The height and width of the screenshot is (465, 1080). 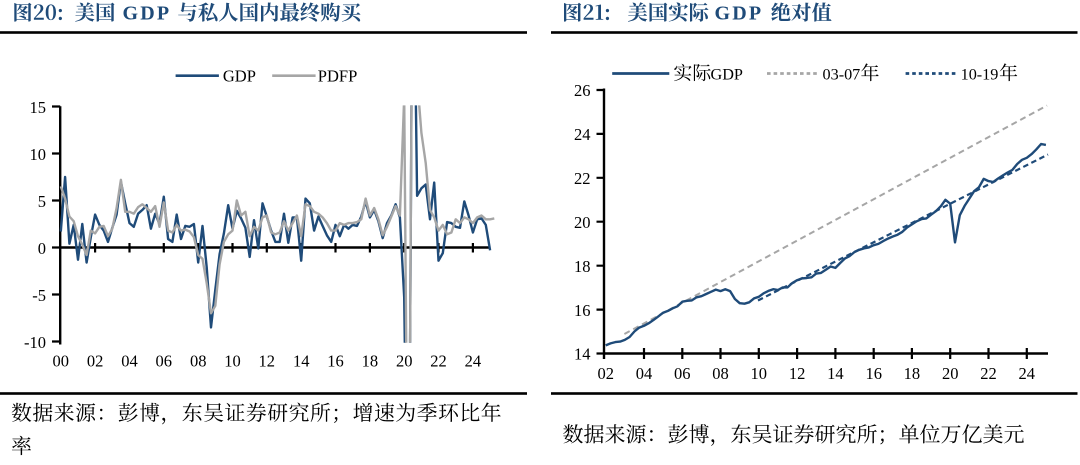 What do you see at coordinates (842, 75) in the screenshot?
I see `svg-text: 03-07` at bounding box center [842, 75].